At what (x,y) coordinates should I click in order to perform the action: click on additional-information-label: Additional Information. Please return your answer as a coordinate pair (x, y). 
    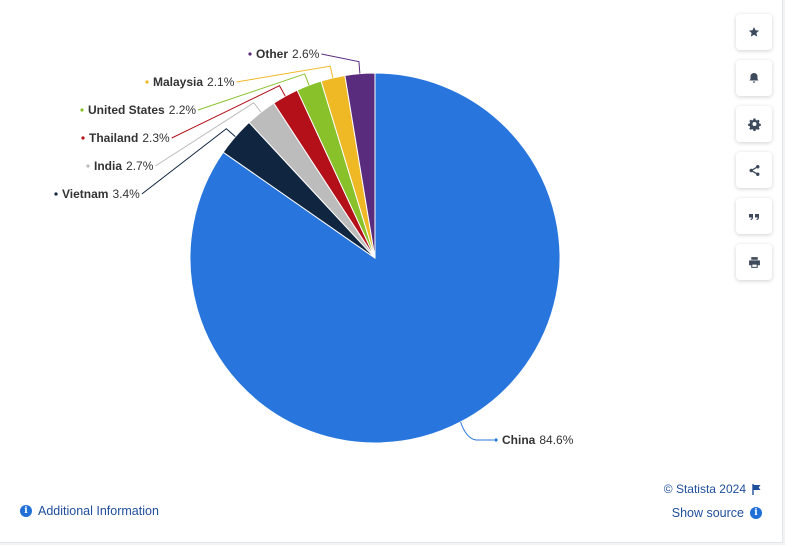
    Looking at the image, I should click on (98, 511).